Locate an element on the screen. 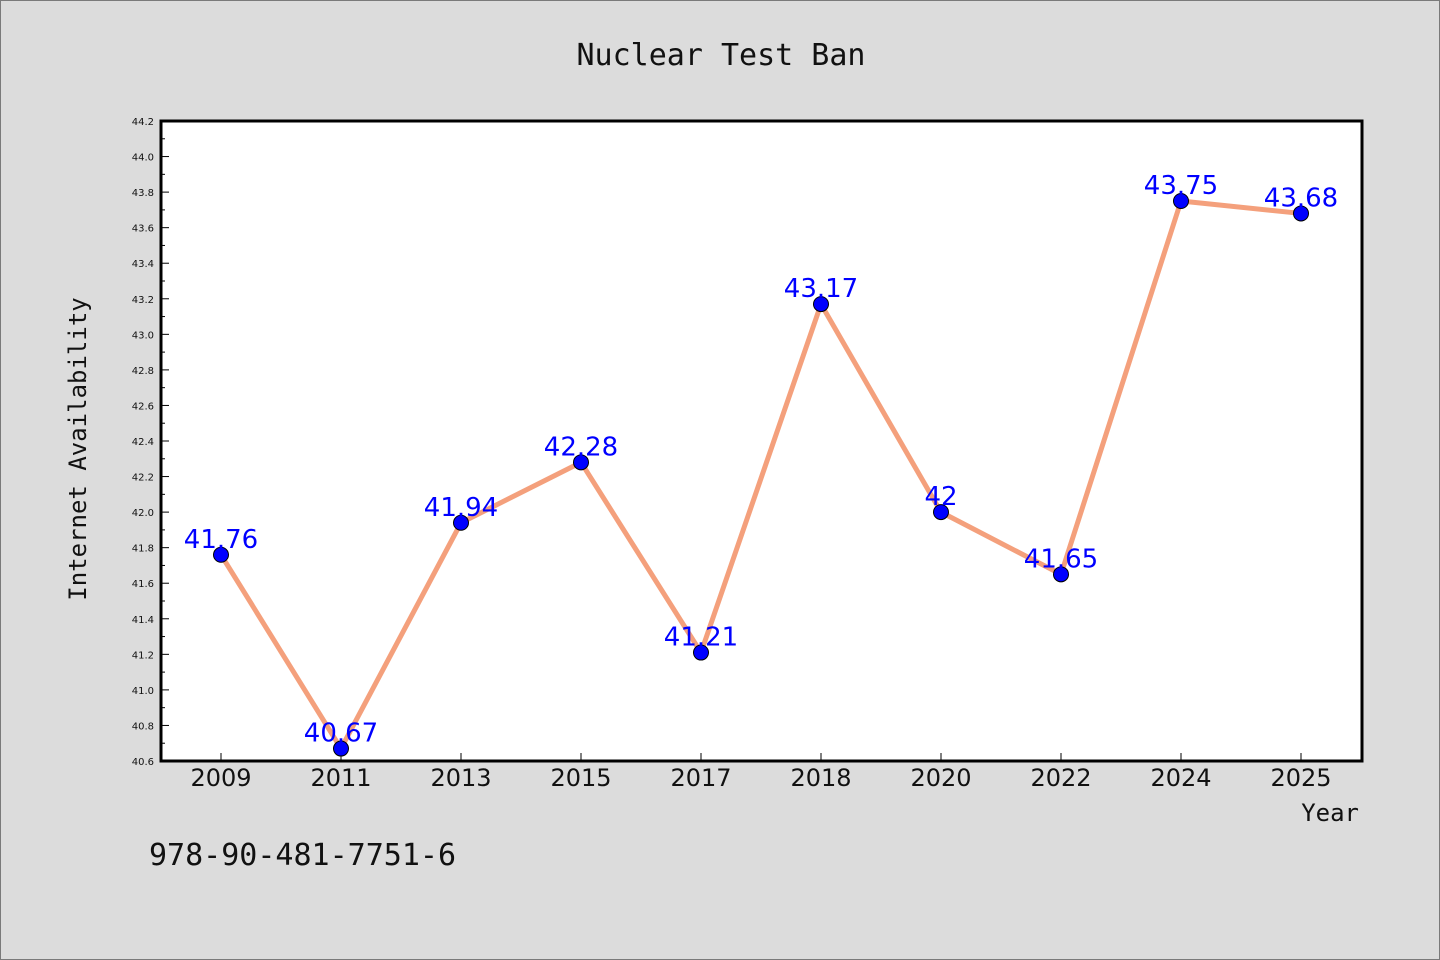 This screenshot has width=1440, height=960. x-tick-label: 2011 is located at coordinates (340, 778).